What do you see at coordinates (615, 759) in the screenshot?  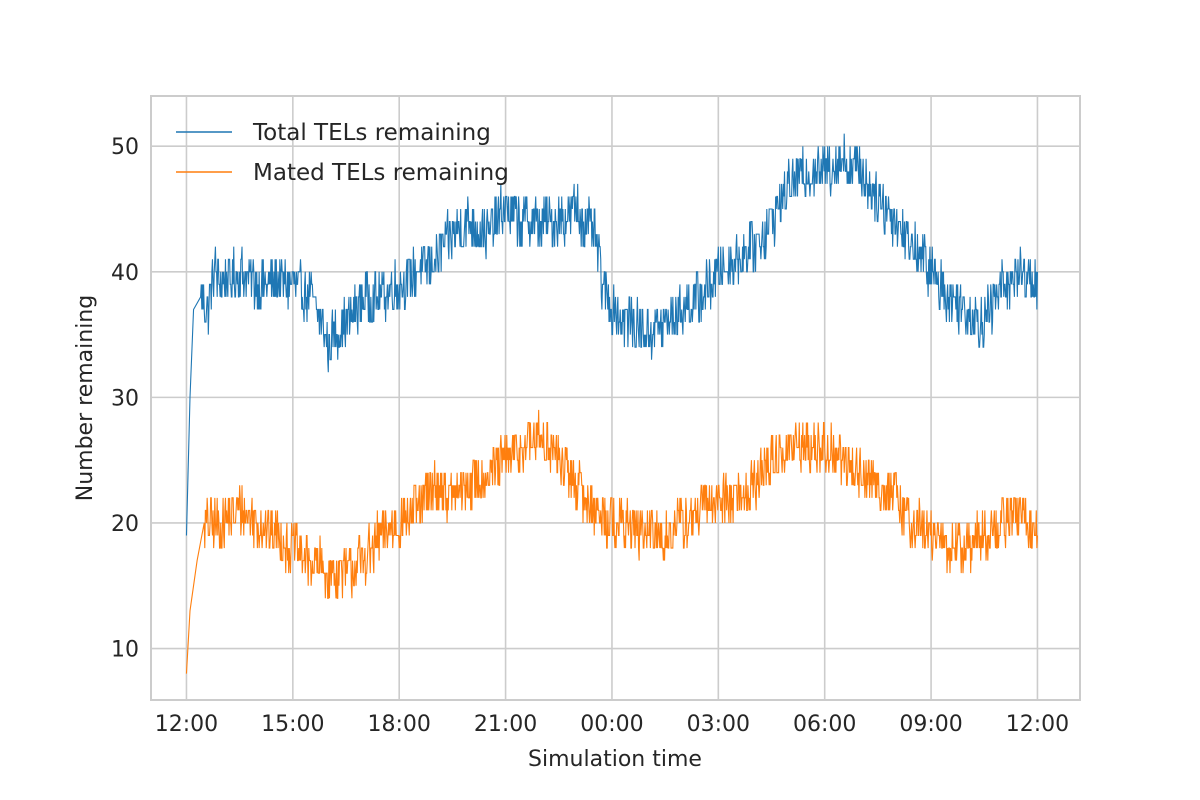 I see `x-axis-label: Simulation time` at bounding box center [615, 759].